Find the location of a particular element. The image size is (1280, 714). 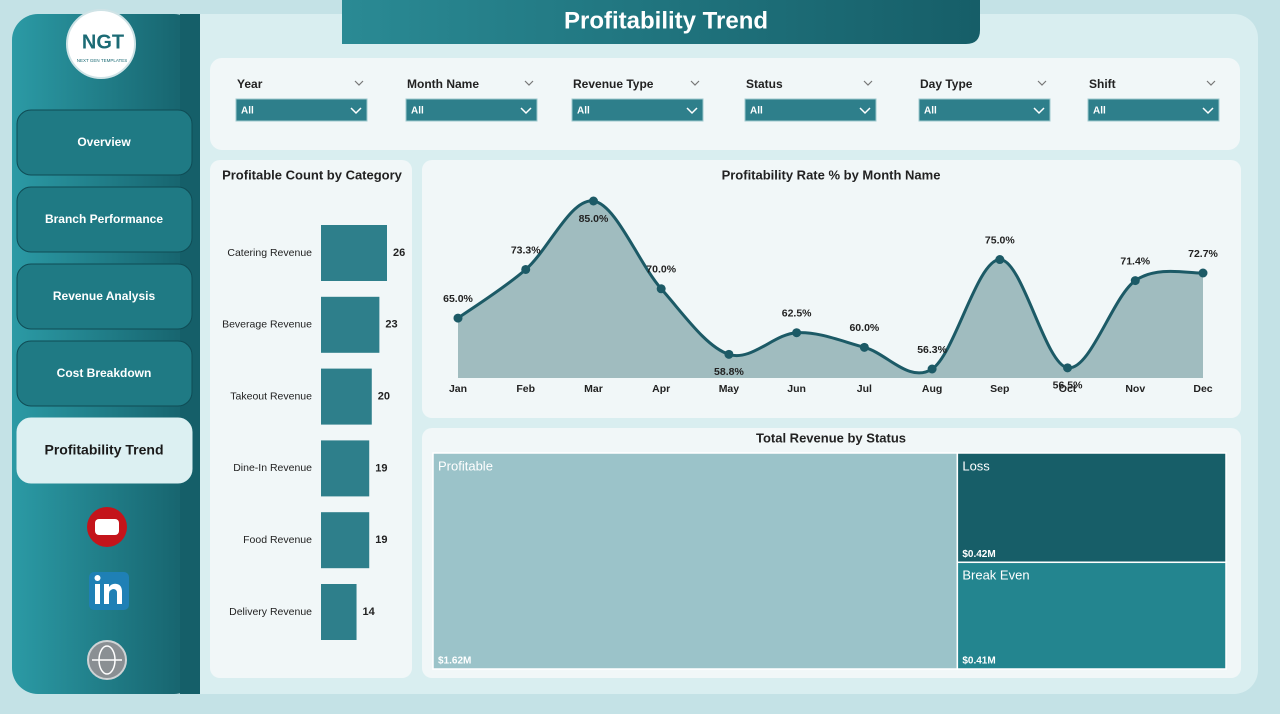

x-tick-label: Dec is located at coordinates (1202, 389).